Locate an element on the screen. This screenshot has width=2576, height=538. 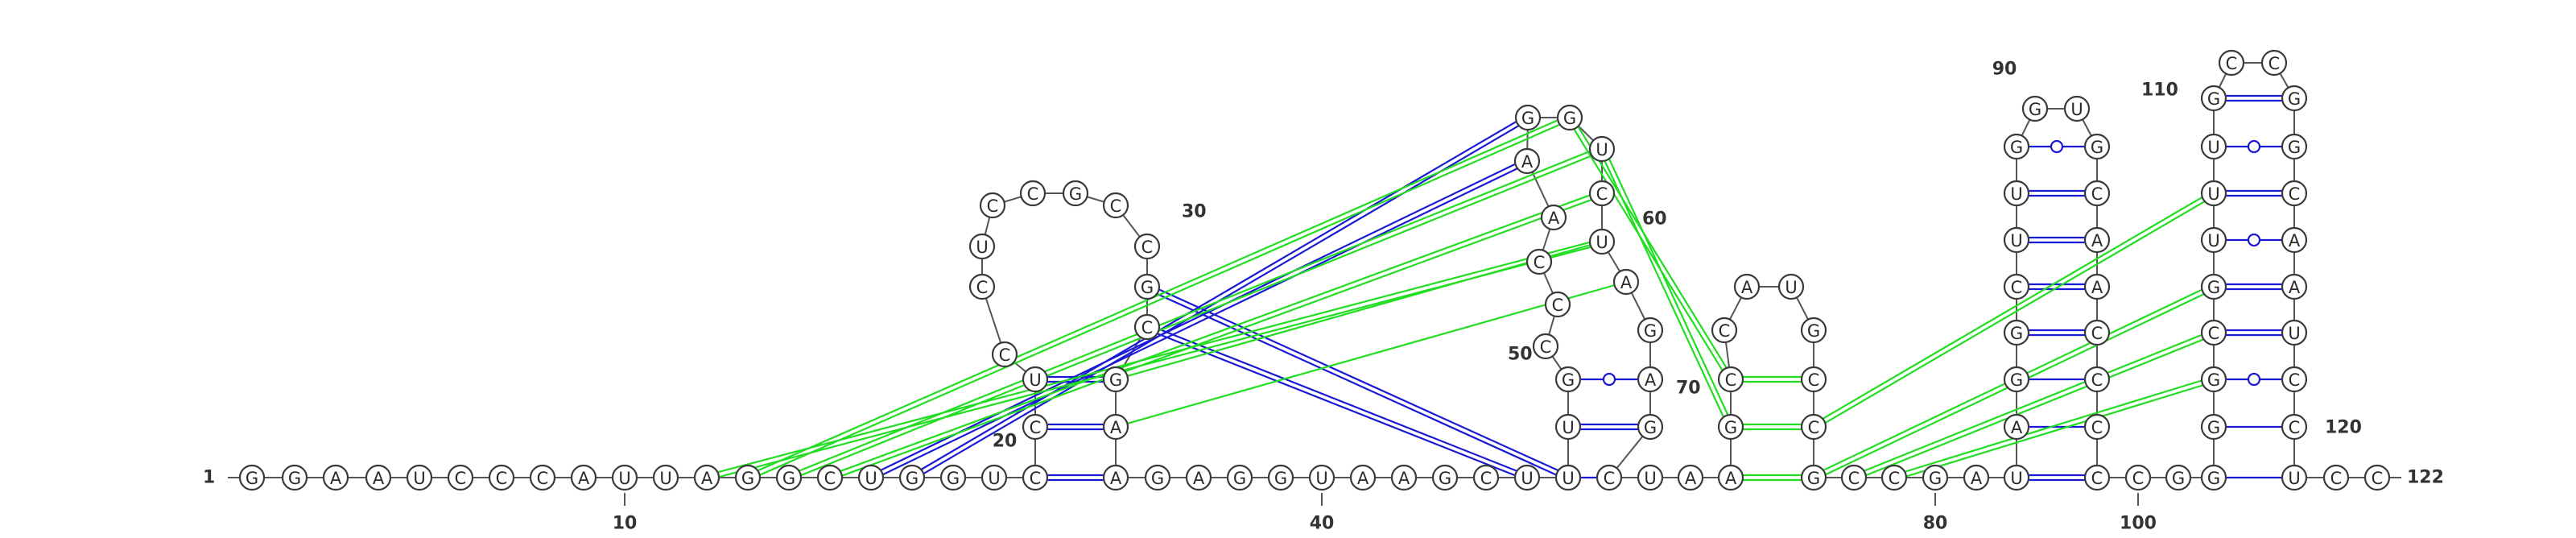
nucleotide-45: U is located at coordinates (1527, 477).